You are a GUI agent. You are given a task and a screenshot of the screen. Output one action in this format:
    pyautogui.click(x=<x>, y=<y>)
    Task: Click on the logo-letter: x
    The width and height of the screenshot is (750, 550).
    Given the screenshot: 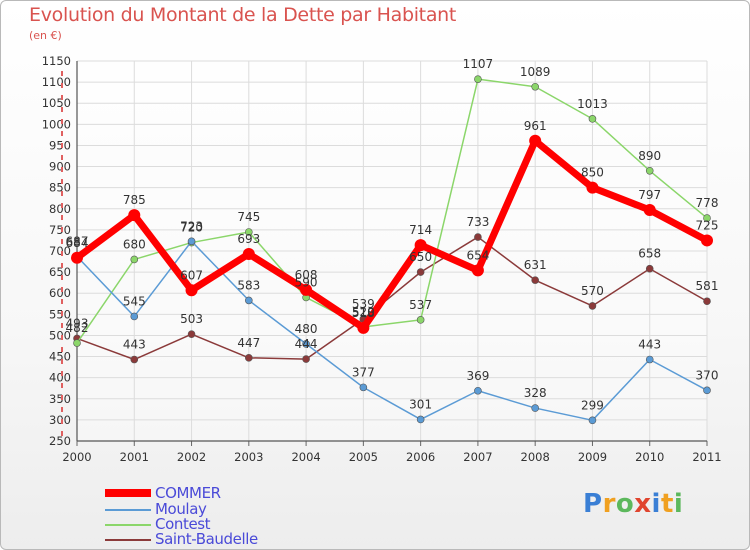 What is the action you would take?
    pyautogui.click(x=643, y=504)
    